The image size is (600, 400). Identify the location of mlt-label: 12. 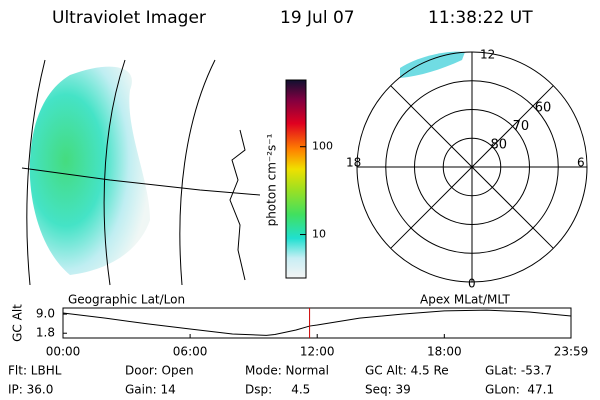
(487, 55).